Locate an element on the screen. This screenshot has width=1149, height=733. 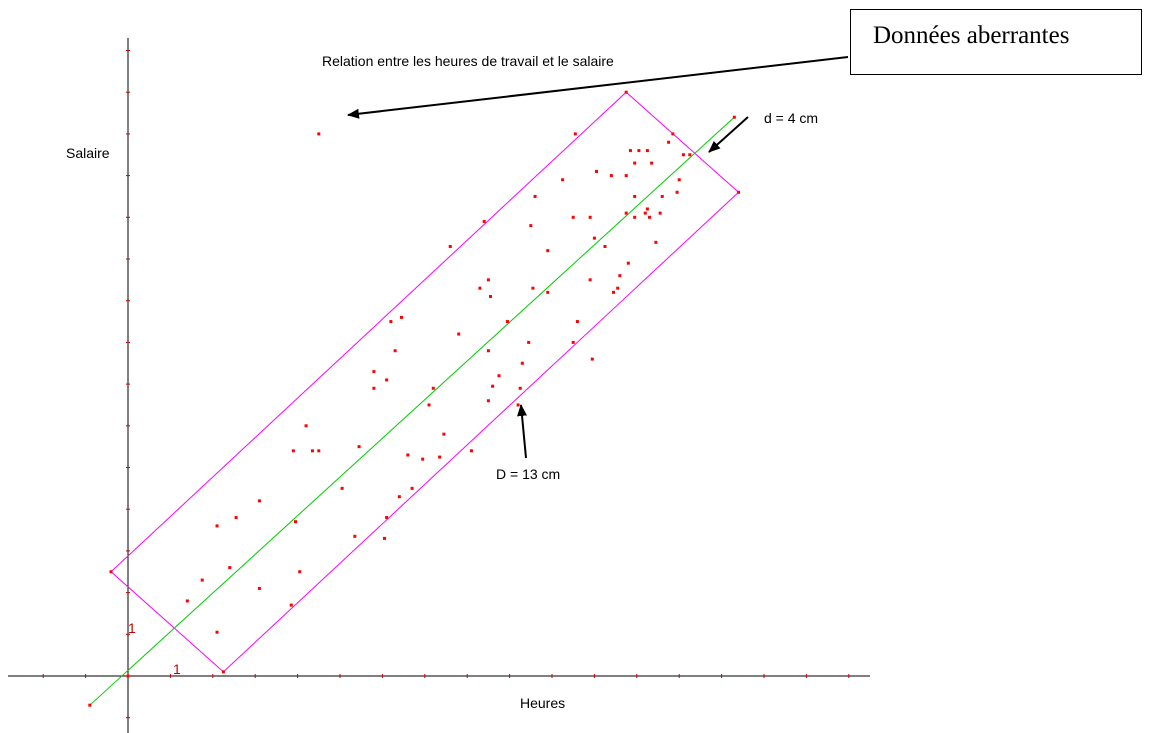
outlier-point is located at coordinates (319, 134).